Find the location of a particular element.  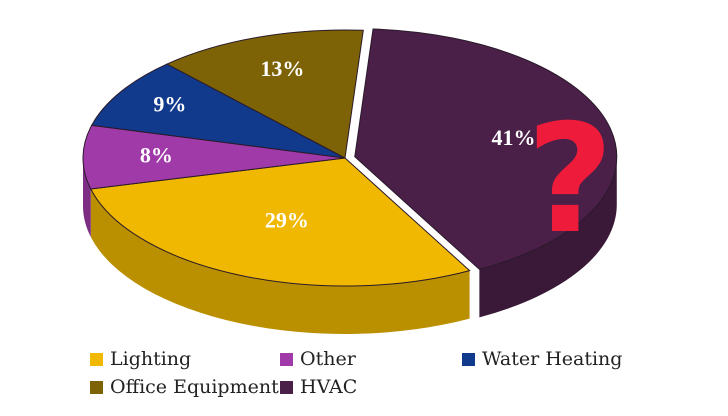

data-label-lighting: 29% is located at coordinates (287, 219).